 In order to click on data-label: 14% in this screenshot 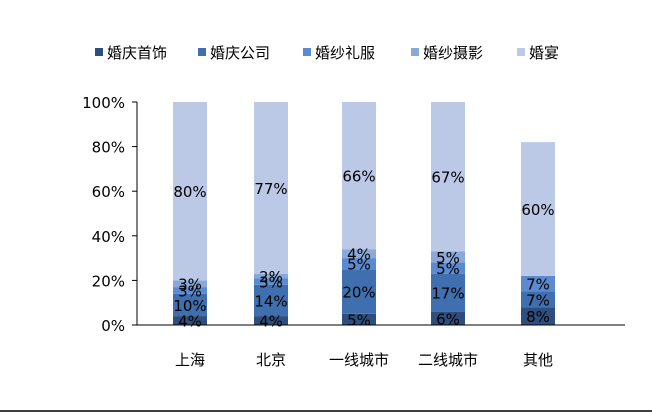, I will do `click(270, 301)`.